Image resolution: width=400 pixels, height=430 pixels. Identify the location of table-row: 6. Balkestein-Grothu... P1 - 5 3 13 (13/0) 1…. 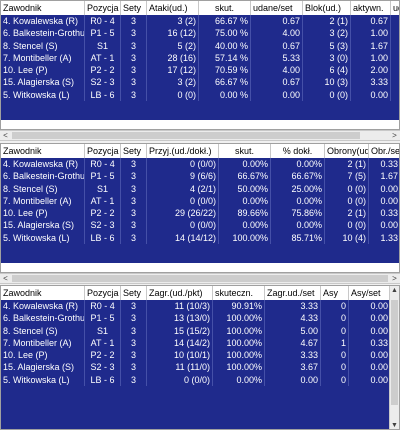
(196, 318).